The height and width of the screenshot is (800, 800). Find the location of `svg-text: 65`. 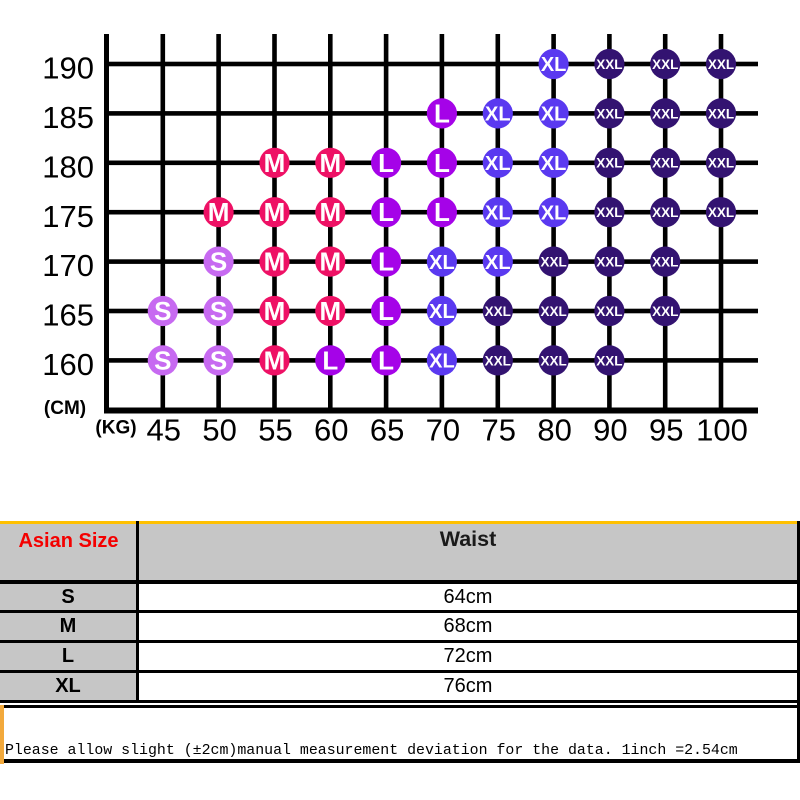

svg-text: 65 is located at coordinates (387, 430).